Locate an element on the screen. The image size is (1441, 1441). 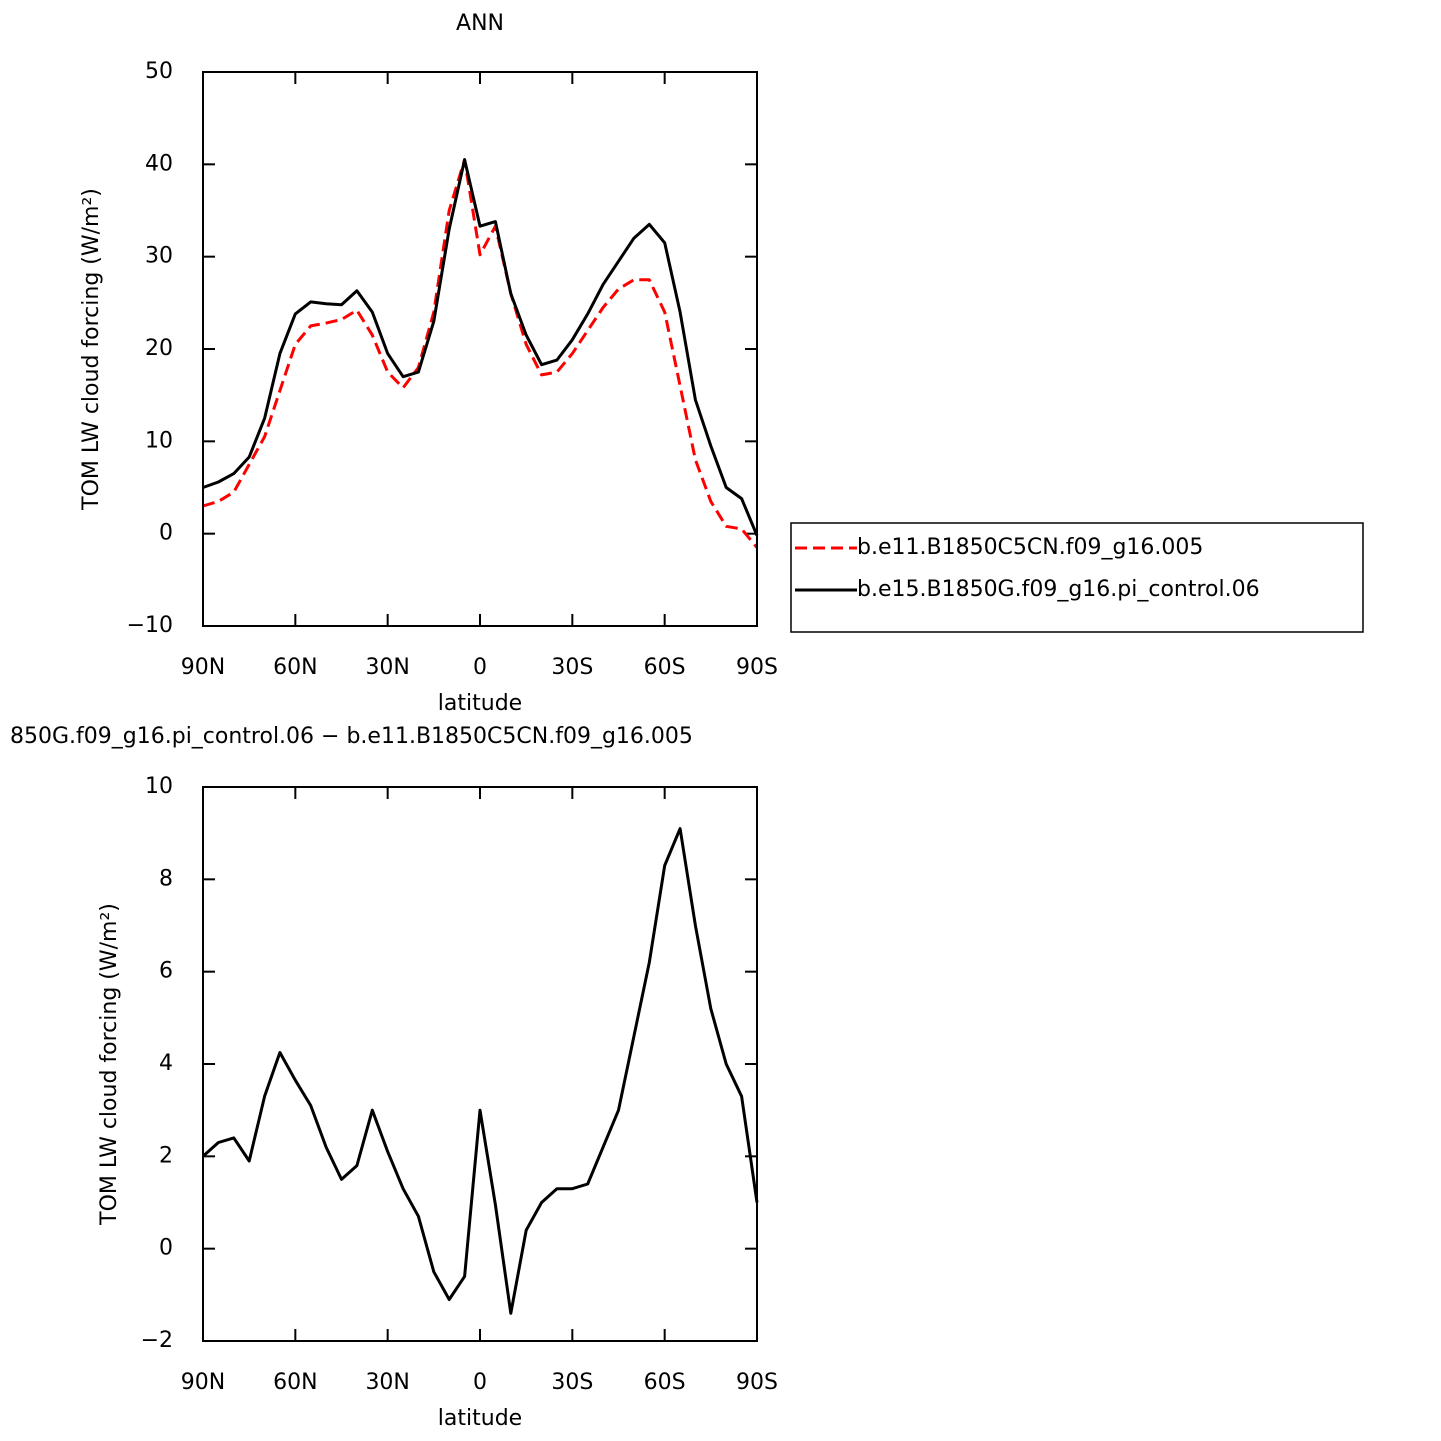
y-tick-label: 40 is located at coordinates (159, 163).